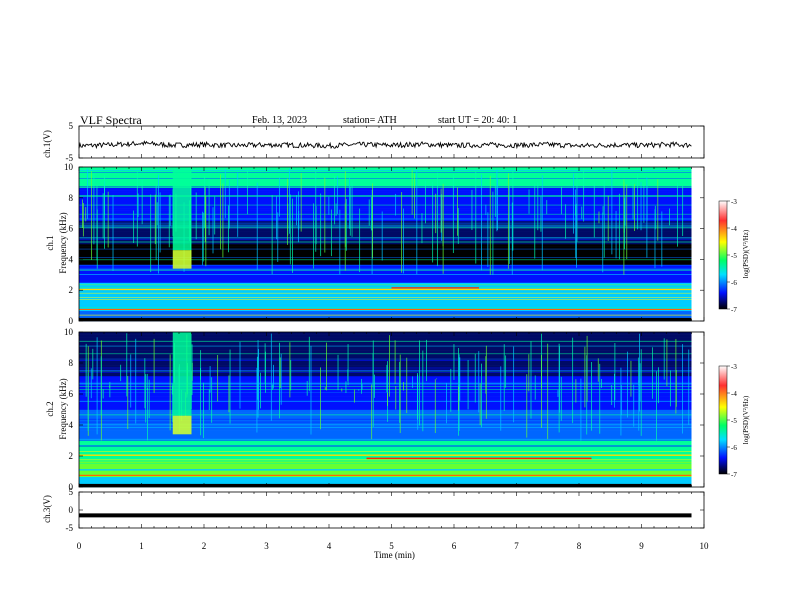 Image resolution: width=792 pixels, height=612 pixels. What do you see at coordinates (71, 363) in the screenshot?
I see `ch2-spectrogram-ytick-label: 8` at bounding box center [71, 363].